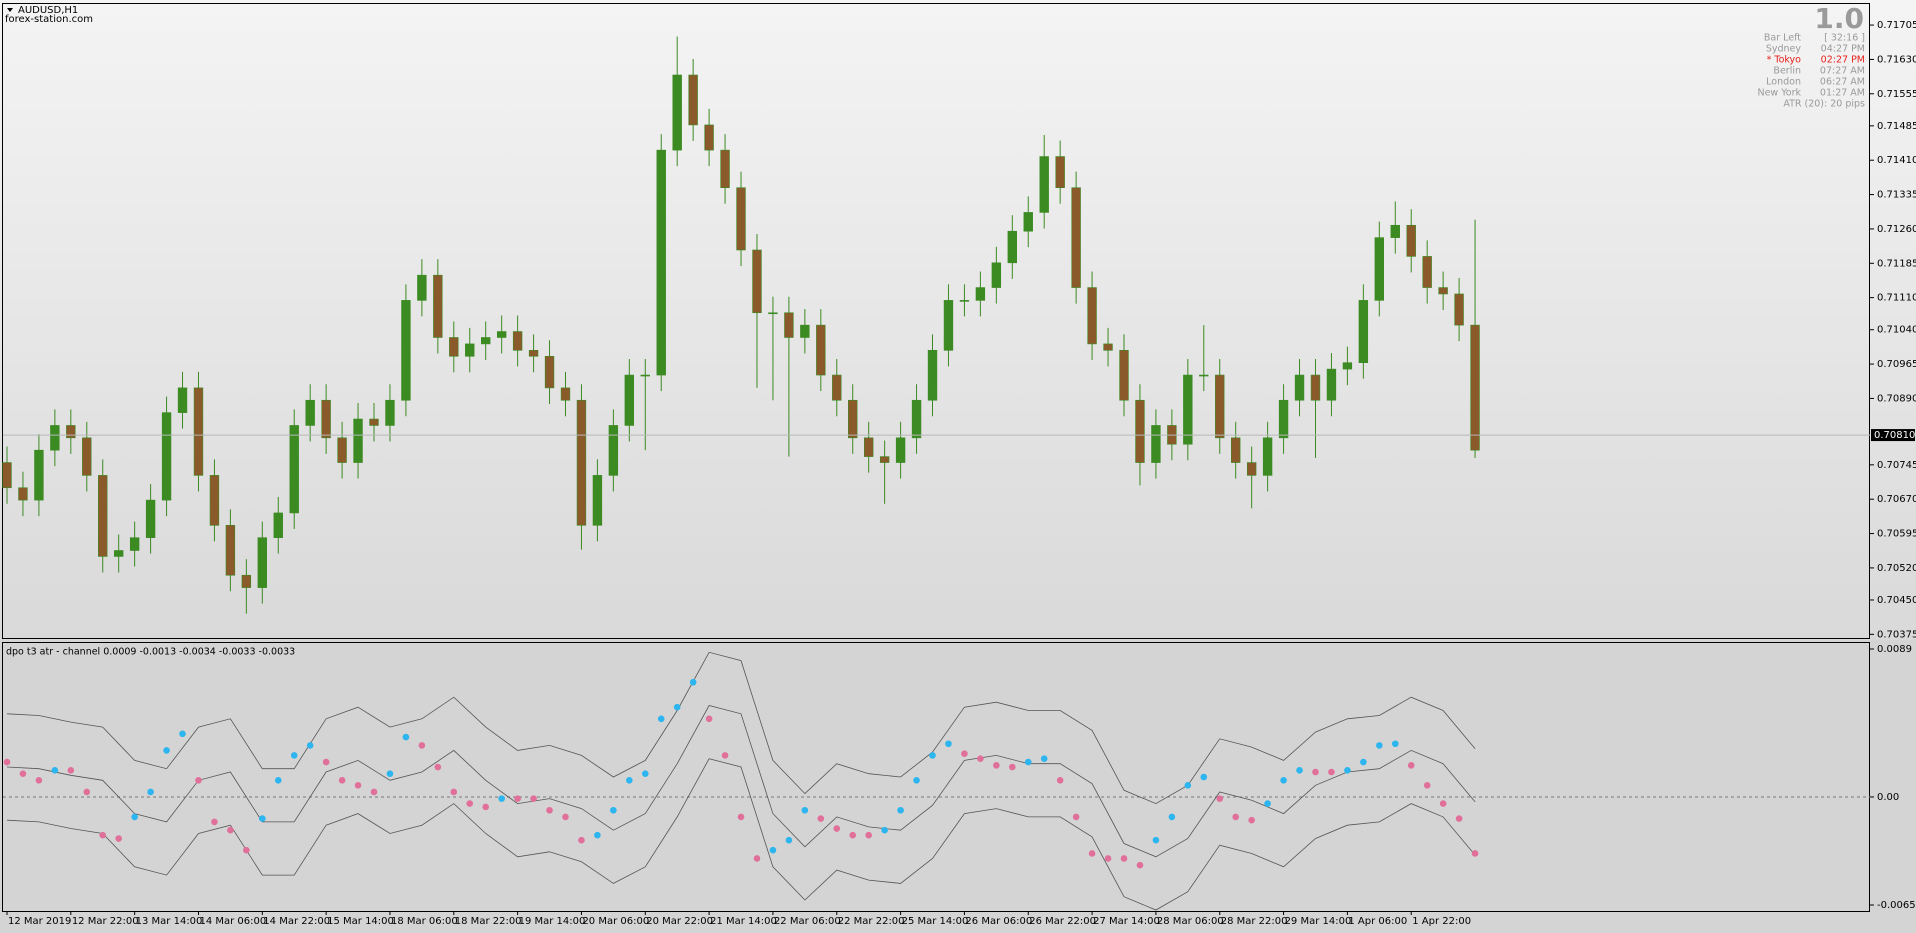  Describe the element at coordinates (232, 921) in the screenshot. I see `x-tick-label: 14 Mar 06:00` at that location.